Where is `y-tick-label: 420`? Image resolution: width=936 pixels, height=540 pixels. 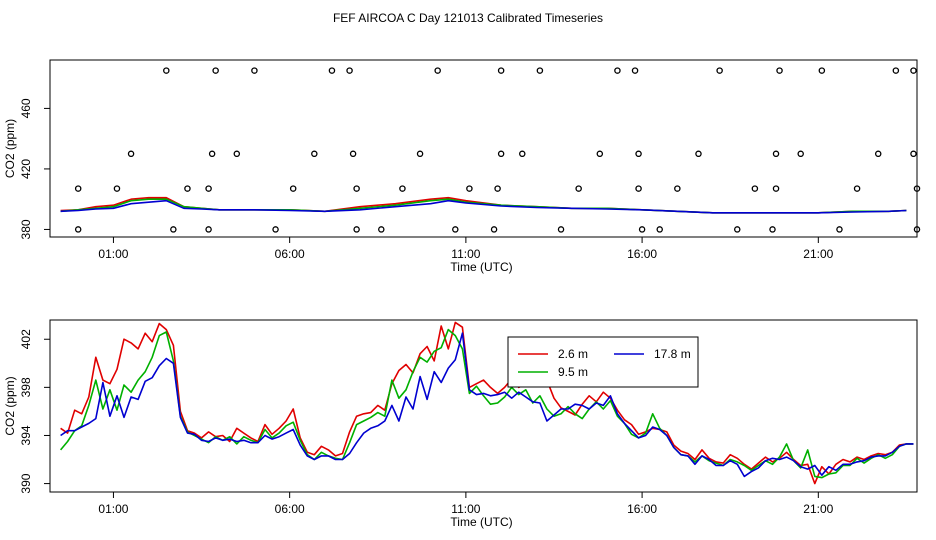
y-tick-label: 420 is located at coordinates (26, 169).